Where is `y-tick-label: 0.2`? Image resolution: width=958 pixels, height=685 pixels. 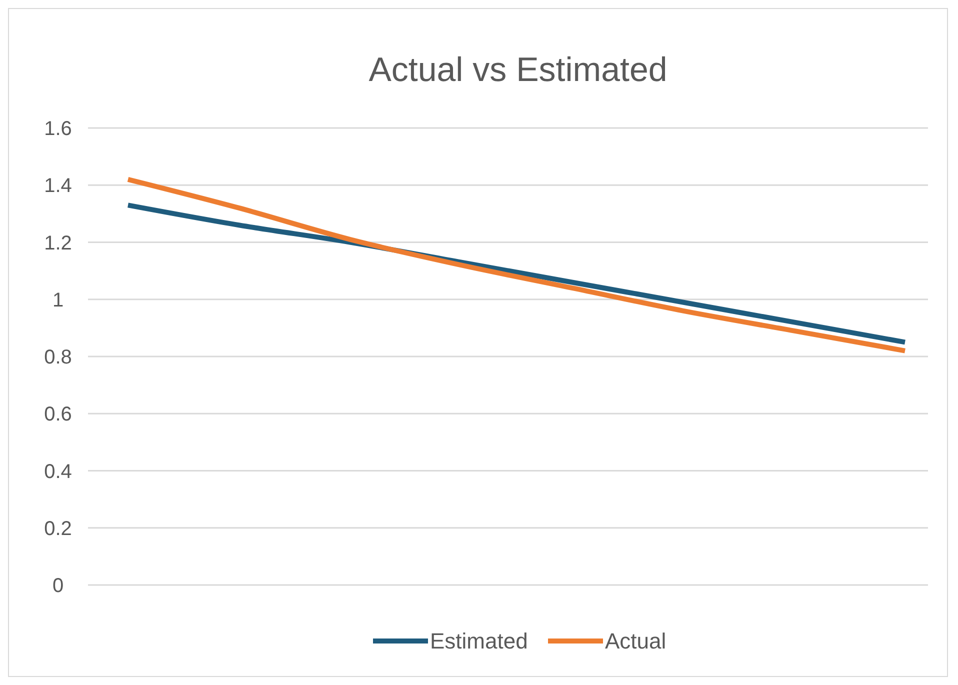 y-tick-label: 0.2 is located at coordinates (58, 529).